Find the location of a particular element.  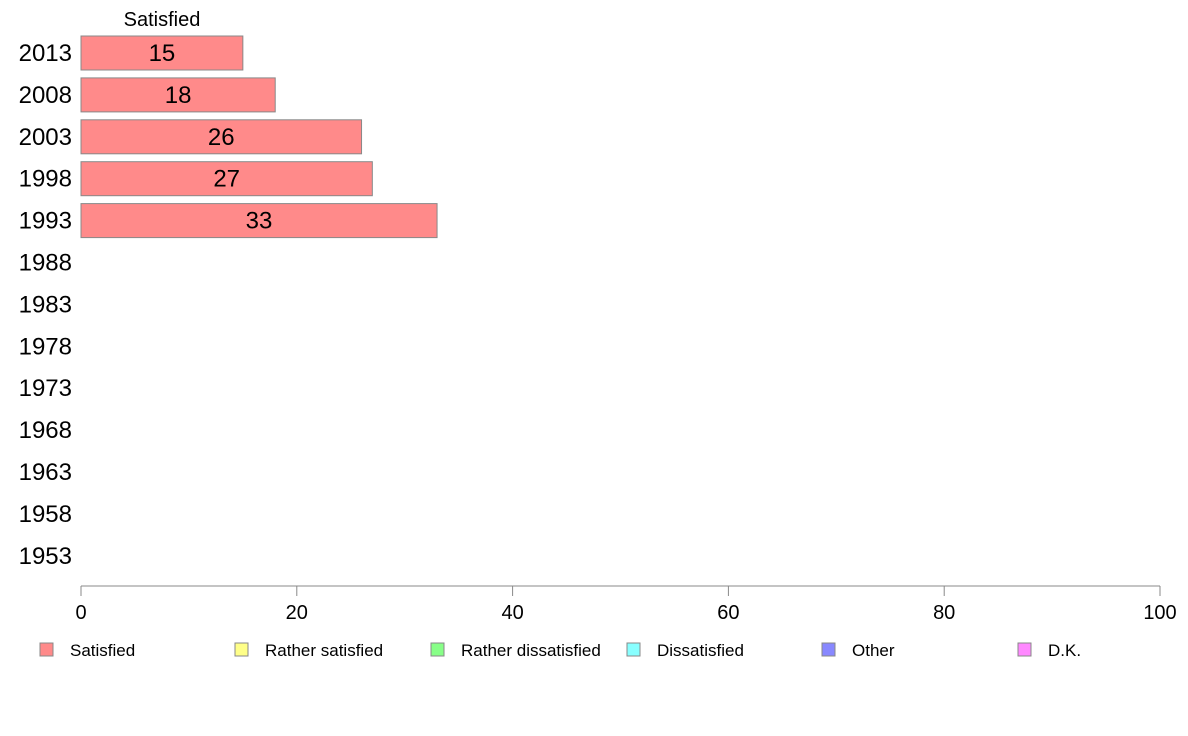

legend-swatch-satisfied is located at coordinates (46, 649).